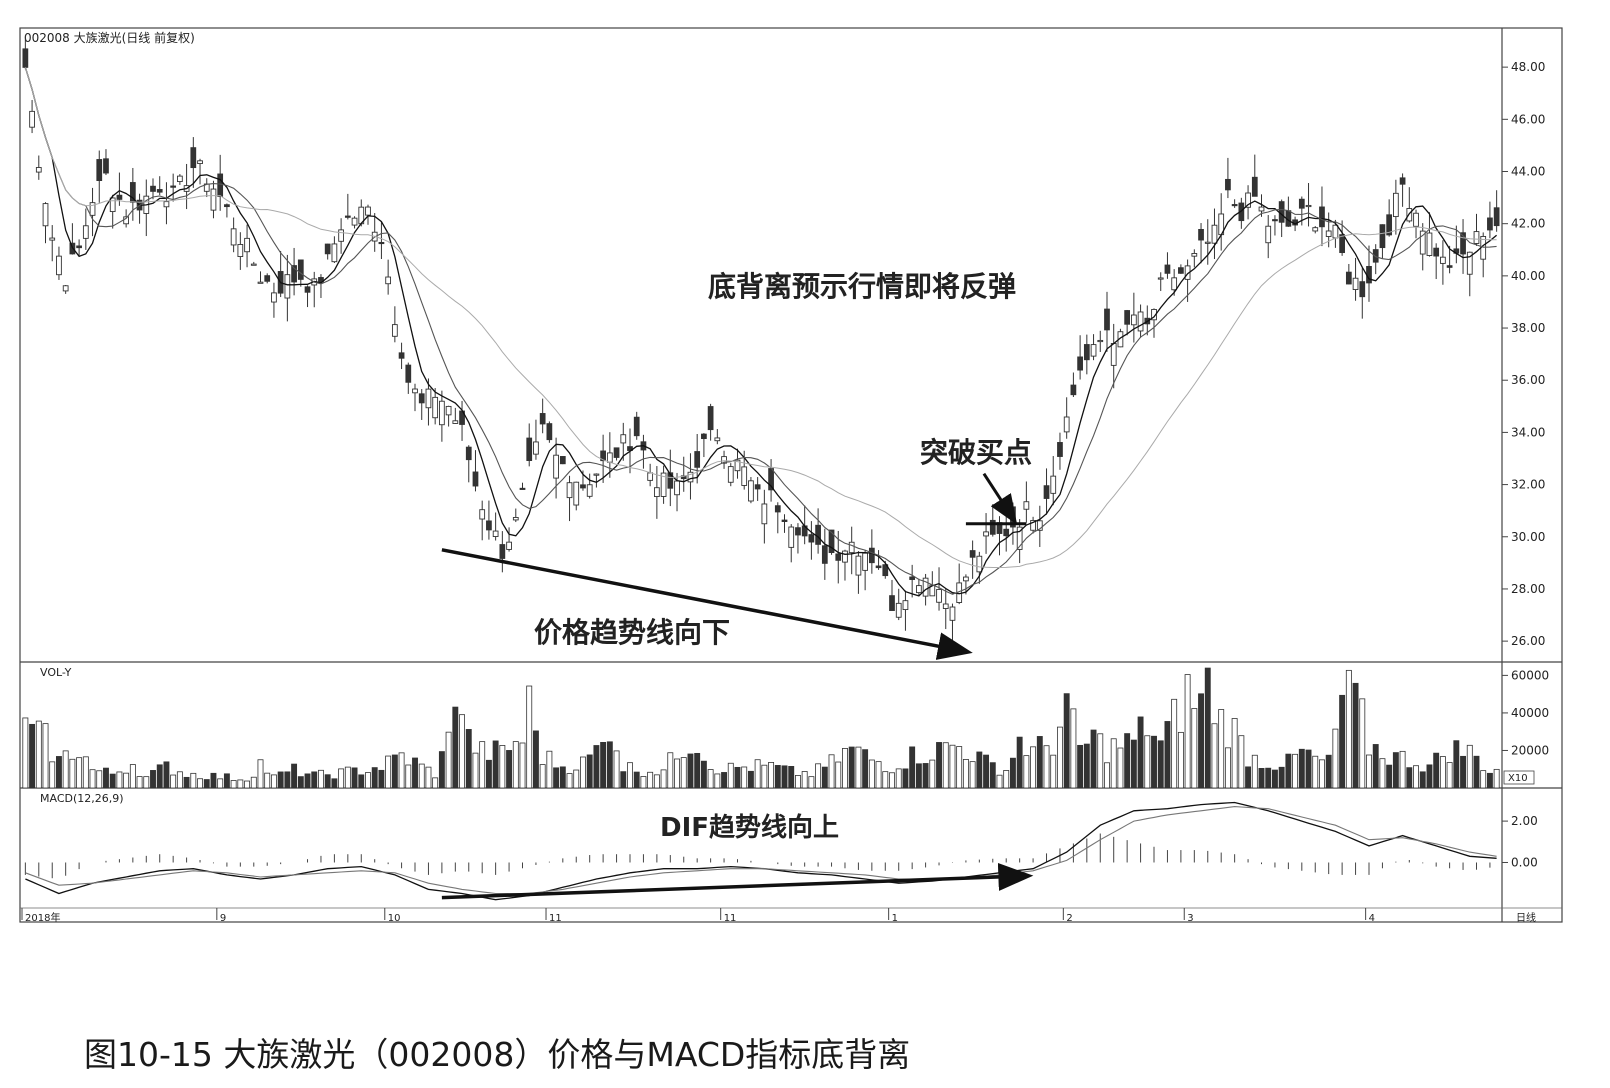 The width and height of the screenshot is (1610, 1088). What do you see at coordinates (1528, 432) in the screenshot?
I see `price-tick-label: 34.00` at bounding box center [1528, 432].